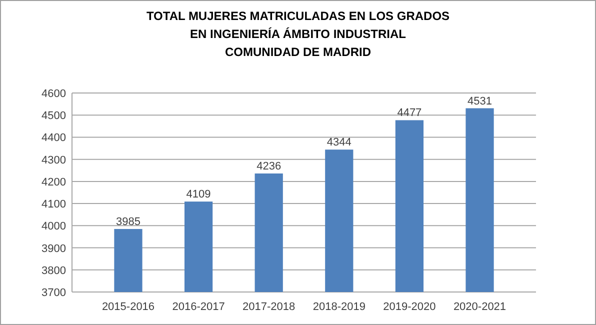 This screenshot has width=596, height=325. Describe the element at coordinates (479, 307) in the screenshot. I see `x-tick-label: 2020-2021` at that location.